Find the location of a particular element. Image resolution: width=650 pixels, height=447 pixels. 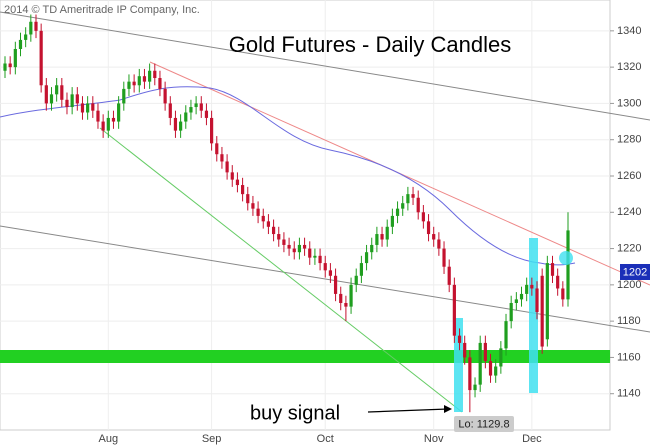

highlight-circle is located at coordinates (566, 258).